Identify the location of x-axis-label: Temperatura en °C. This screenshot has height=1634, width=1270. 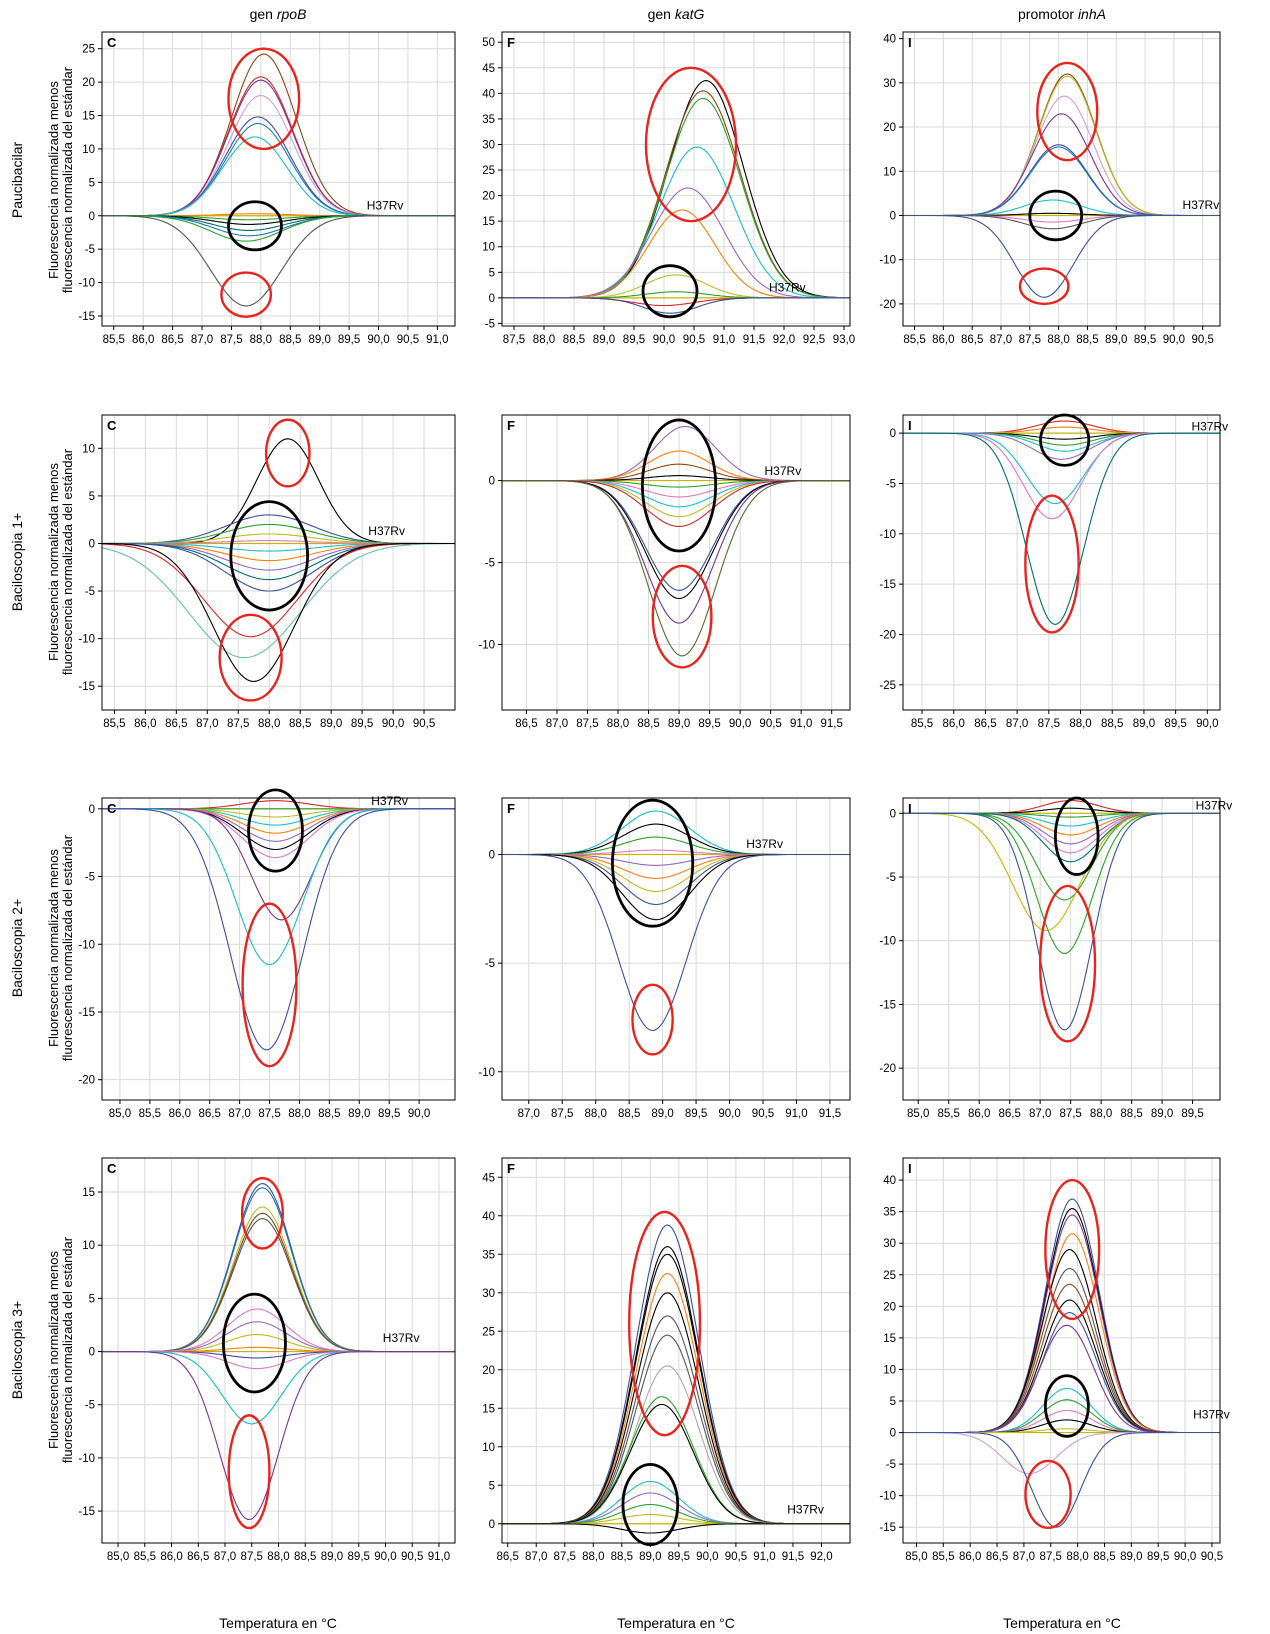
(676, 1623).